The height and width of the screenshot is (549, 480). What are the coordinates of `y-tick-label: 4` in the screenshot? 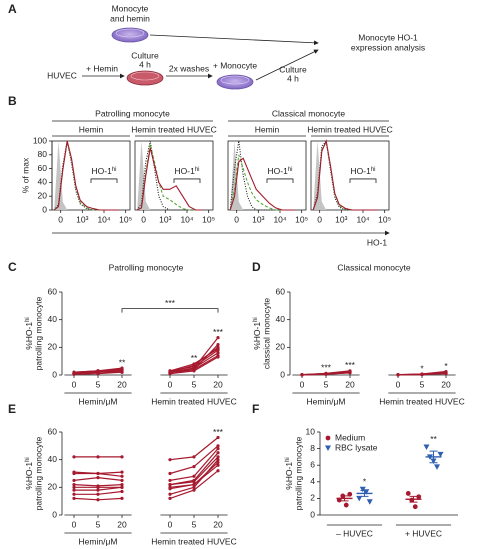 It's located at (312, 481).